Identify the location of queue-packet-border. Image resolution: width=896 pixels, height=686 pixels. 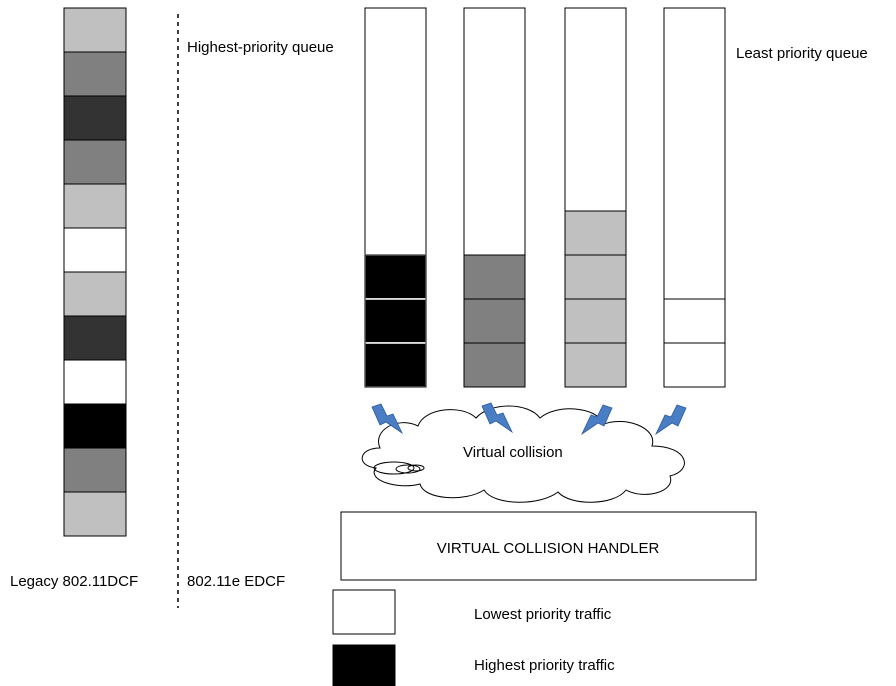
(395, 321).